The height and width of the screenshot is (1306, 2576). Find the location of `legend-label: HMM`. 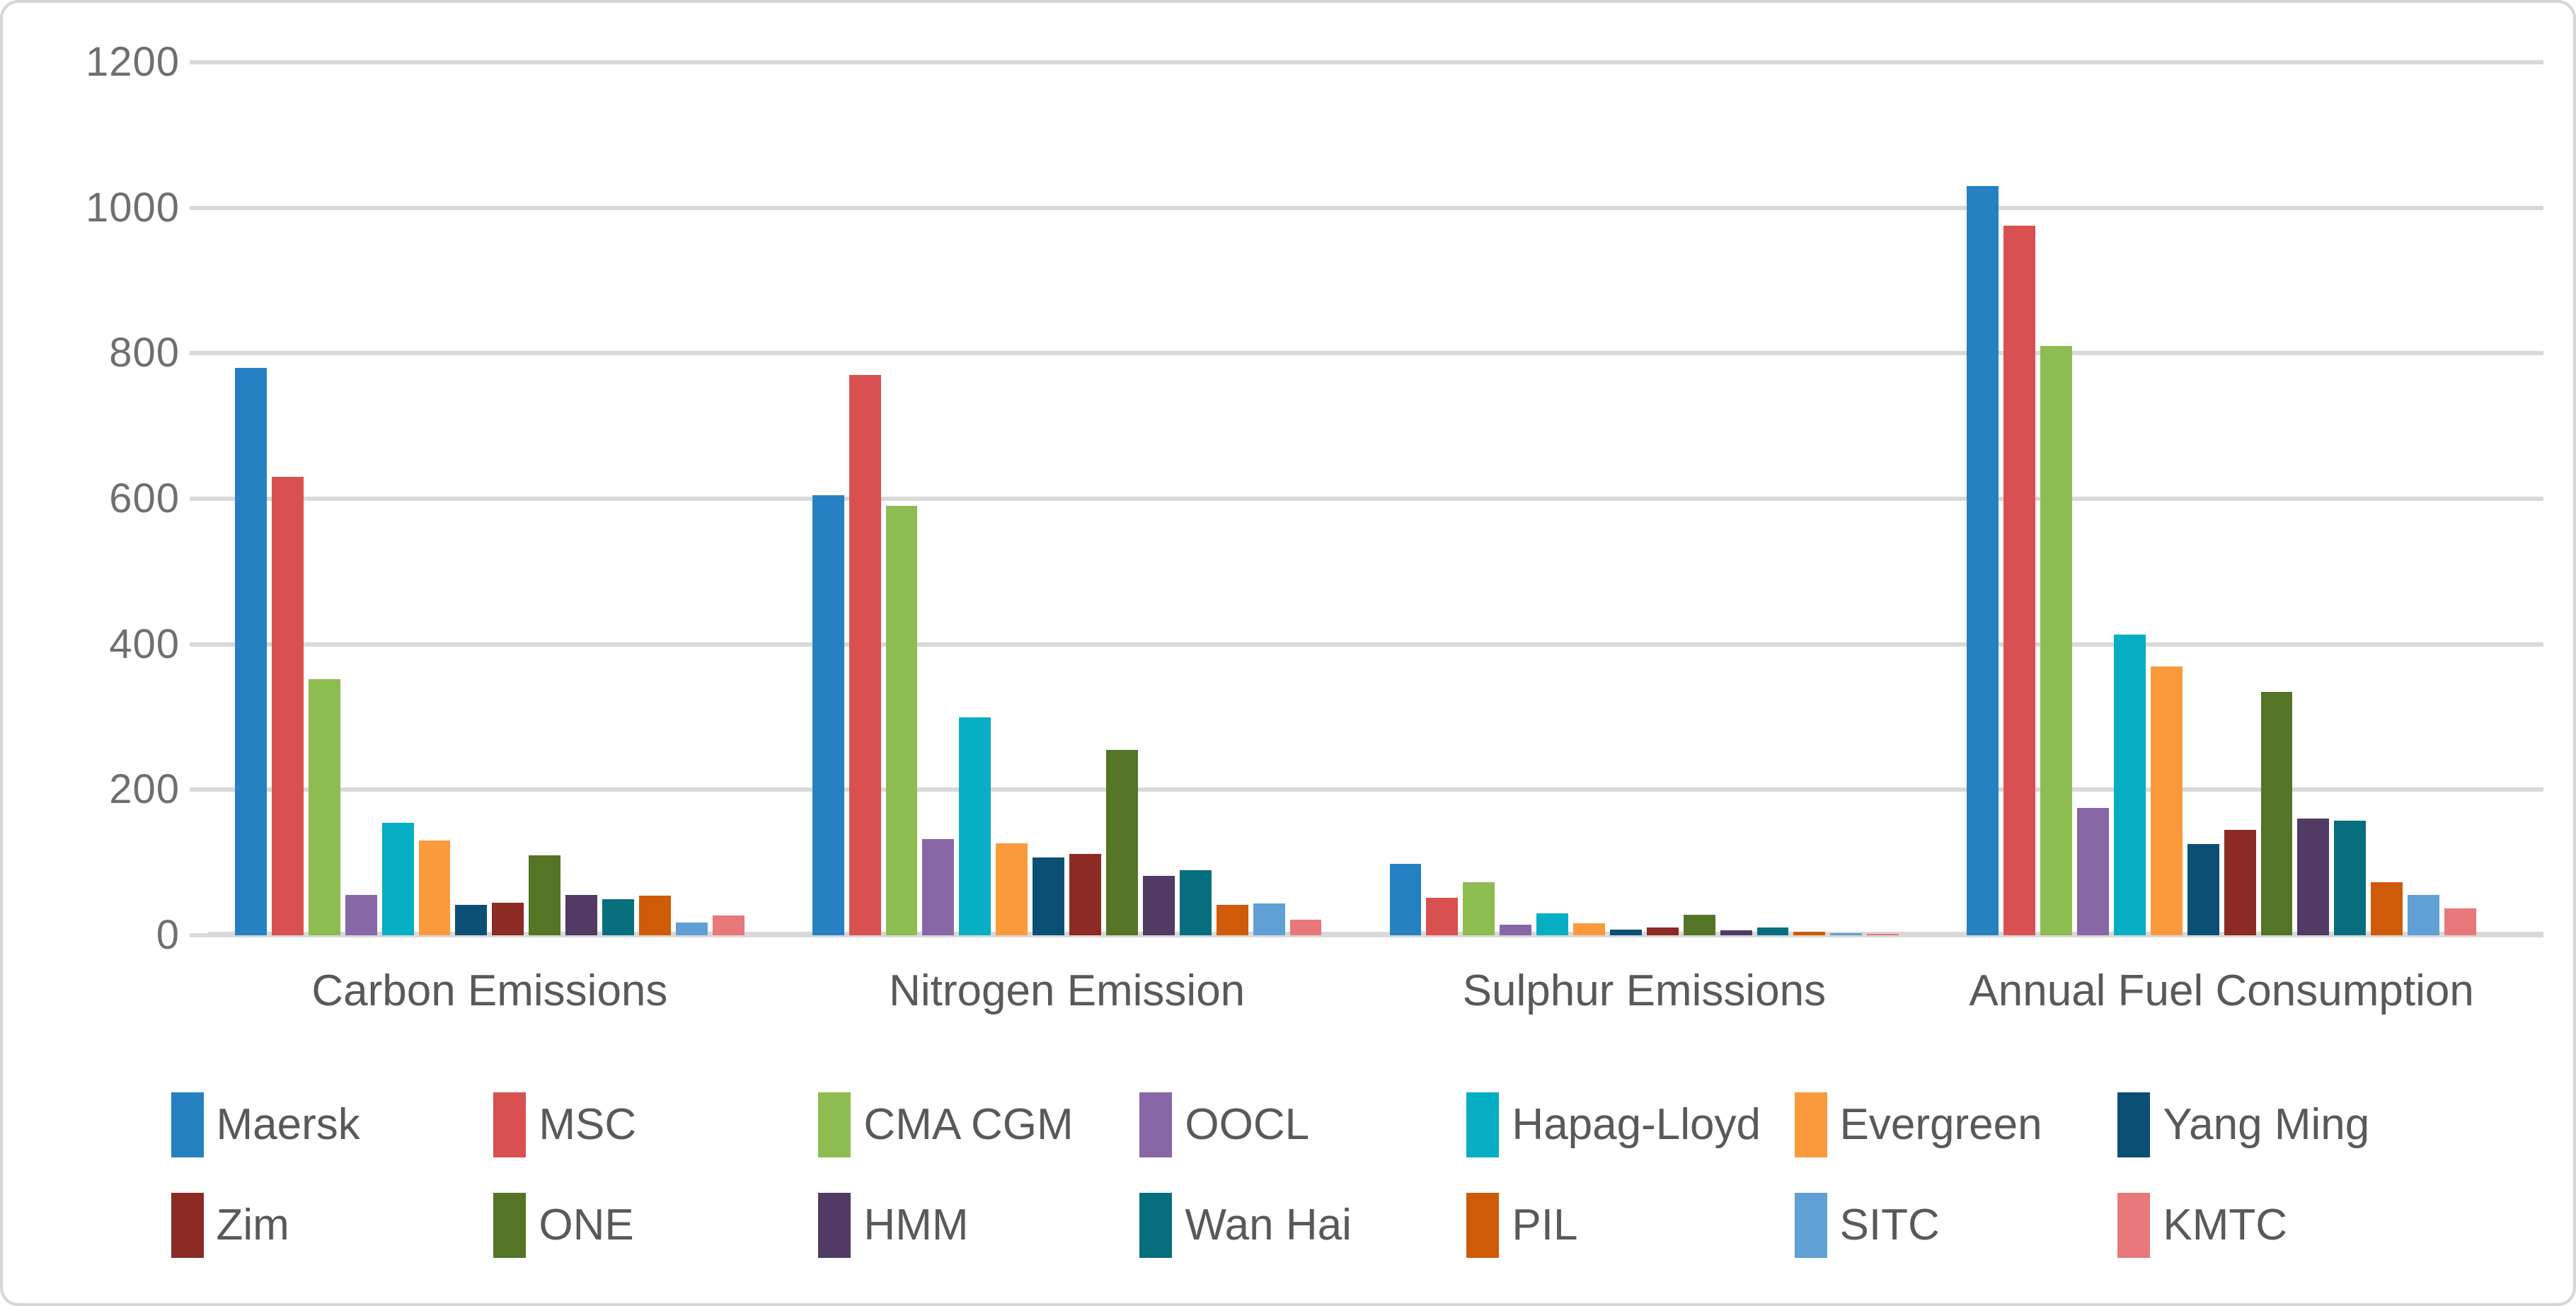

legend-label: HMM is located at coordinates (916, 1225).